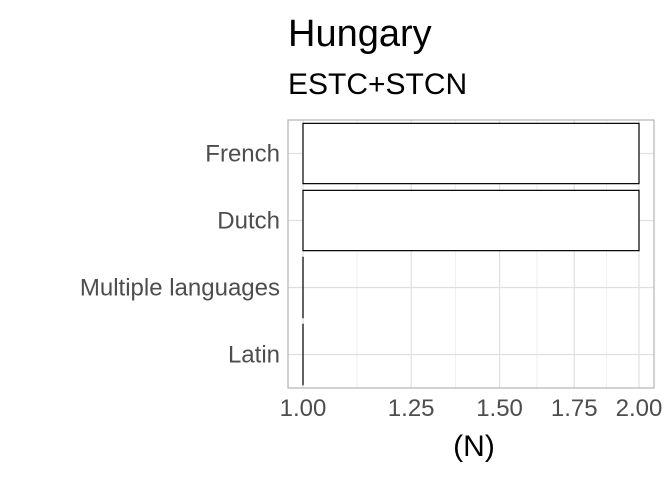 The height and width of the screenshot is (480, 672). I want to click on x-axis-label: (N), so click(474, 446).